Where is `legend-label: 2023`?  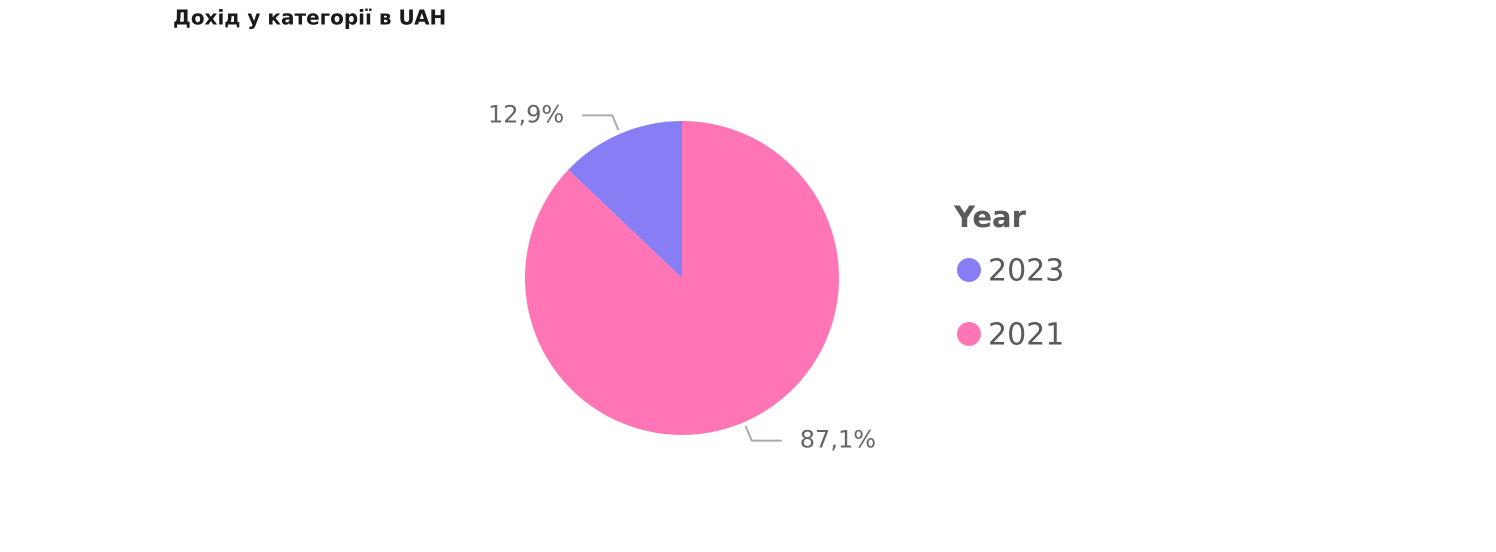
legend-label: 2023 is located at coordinates (1026, 271).